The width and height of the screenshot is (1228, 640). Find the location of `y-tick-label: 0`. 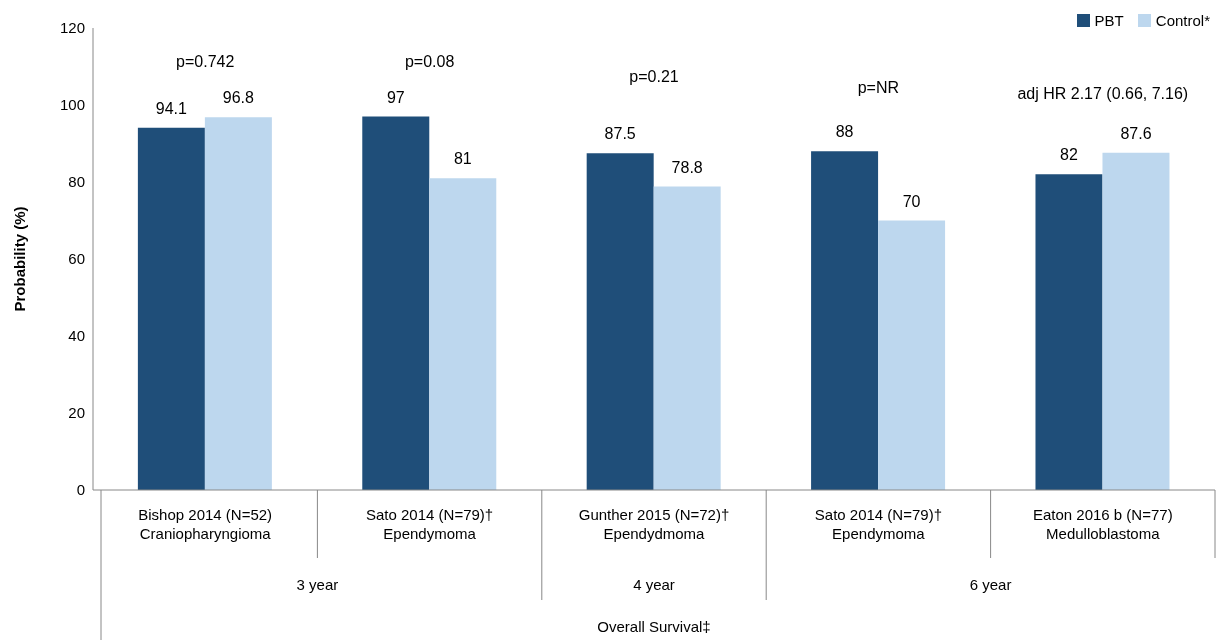

y-tick-label: 0 is located at coordinates (80, 490).